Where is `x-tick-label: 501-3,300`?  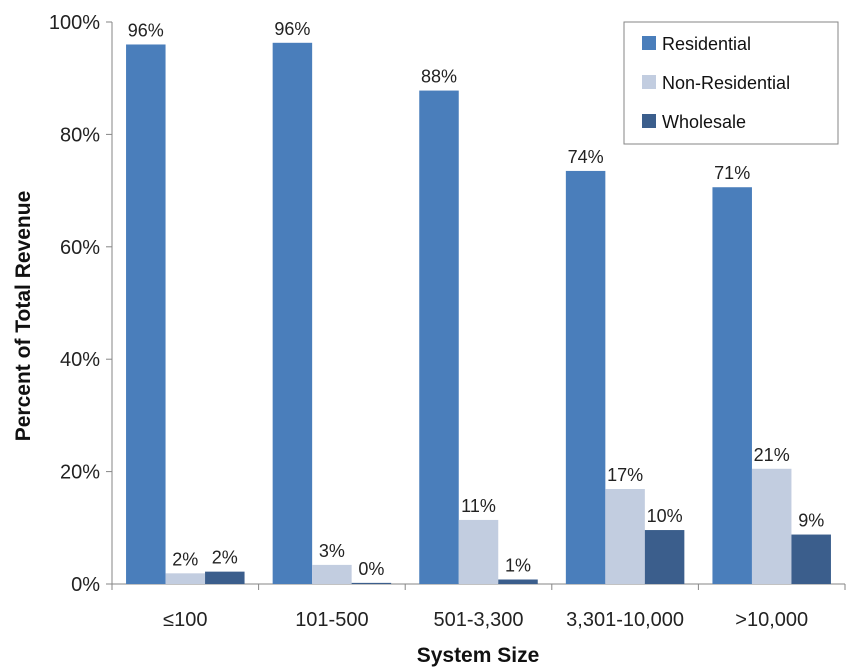
x-tick-label: 501-3,300 is located at coordinates (478, 620).